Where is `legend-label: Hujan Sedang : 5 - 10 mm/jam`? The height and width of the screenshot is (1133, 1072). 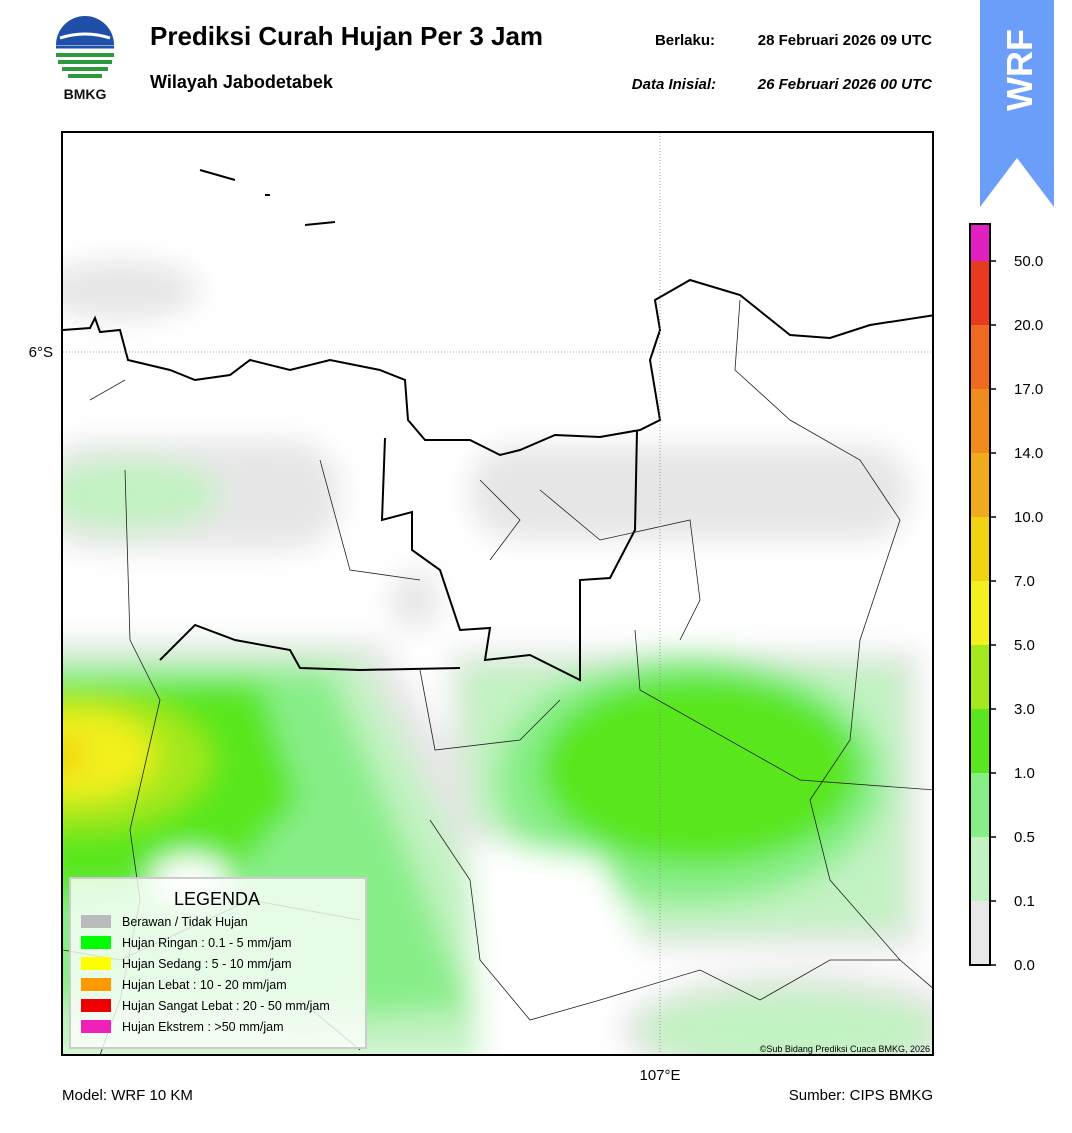 legend-label: Hujan Sedang : 5 - 10 mm/jam is located at coordinates (207, 964).